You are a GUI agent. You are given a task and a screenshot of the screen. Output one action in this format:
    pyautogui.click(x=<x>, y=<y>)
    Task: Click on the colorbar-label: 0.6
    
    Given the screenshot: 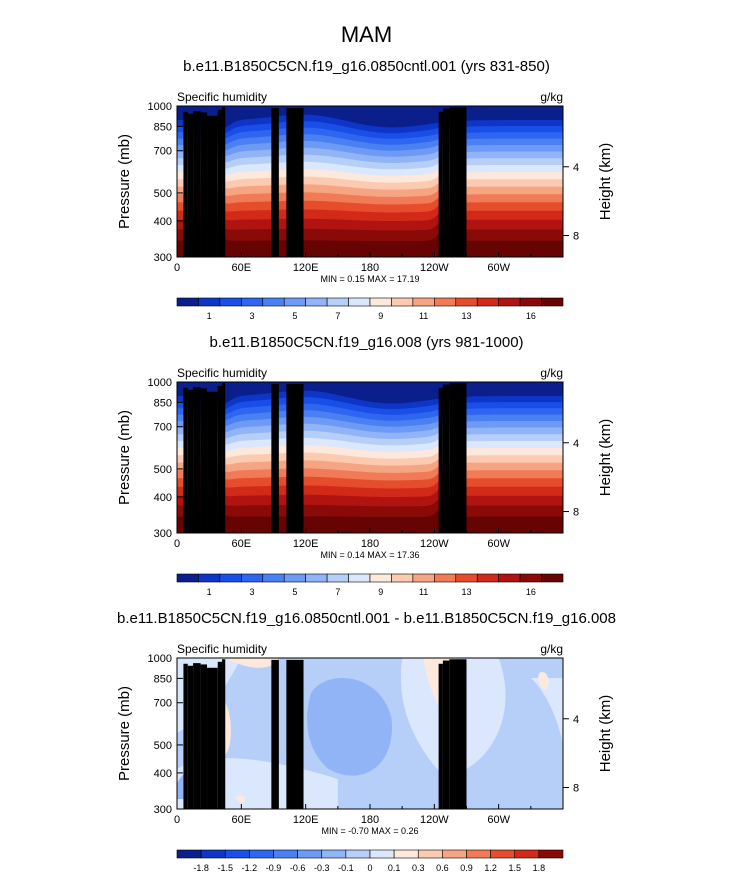 What is the action you would take?
    pyautogui.click(x=442, y=868)
    